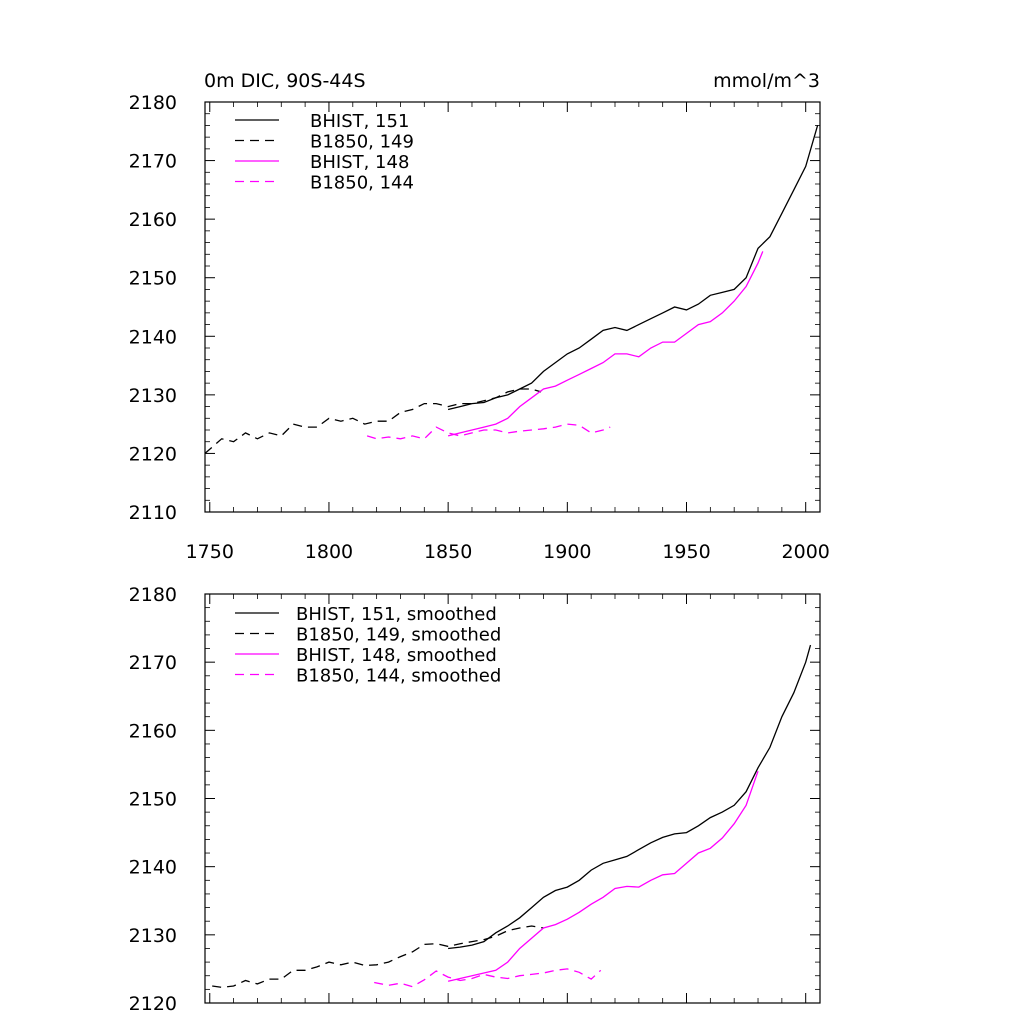 The height and width of the screenshot is (1024, 1024). Describe the element at coordinates (448, 552) in the screenshot. I see `x-tick-label: 1850` at that location.